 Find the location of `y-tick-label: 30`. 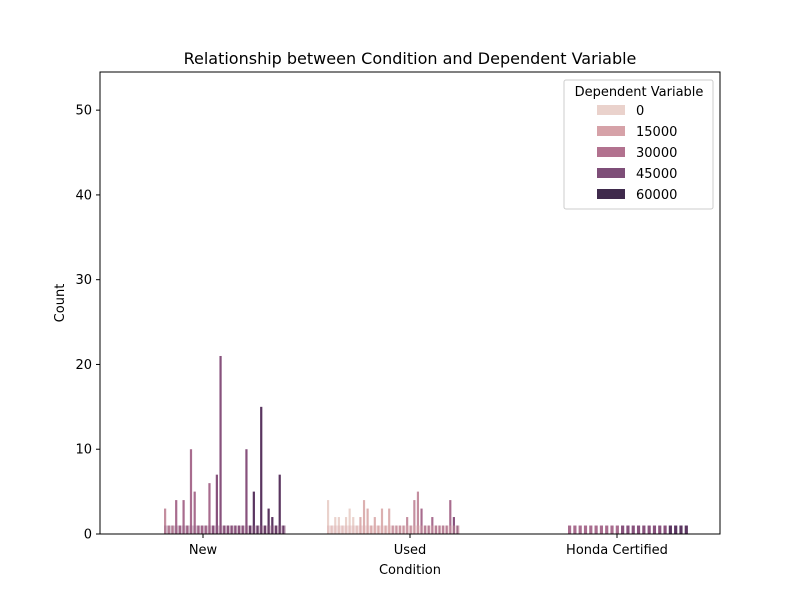

y-tick-label: 30 is located at coordinates (83, 280).